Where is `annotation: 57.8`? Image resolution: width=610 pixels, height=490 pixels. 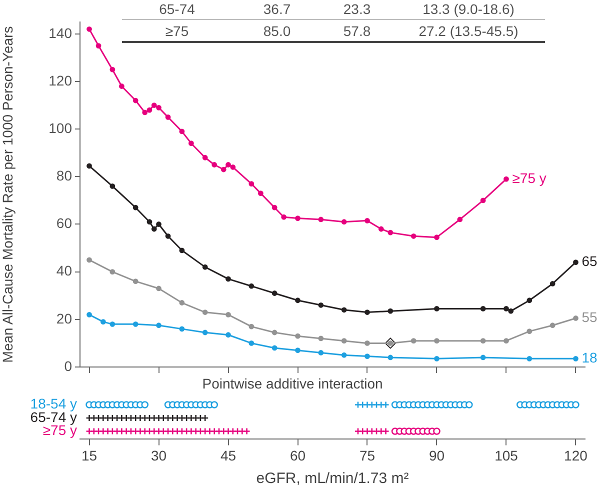 annotation: 57.8 is located at coordinates (357, 31).